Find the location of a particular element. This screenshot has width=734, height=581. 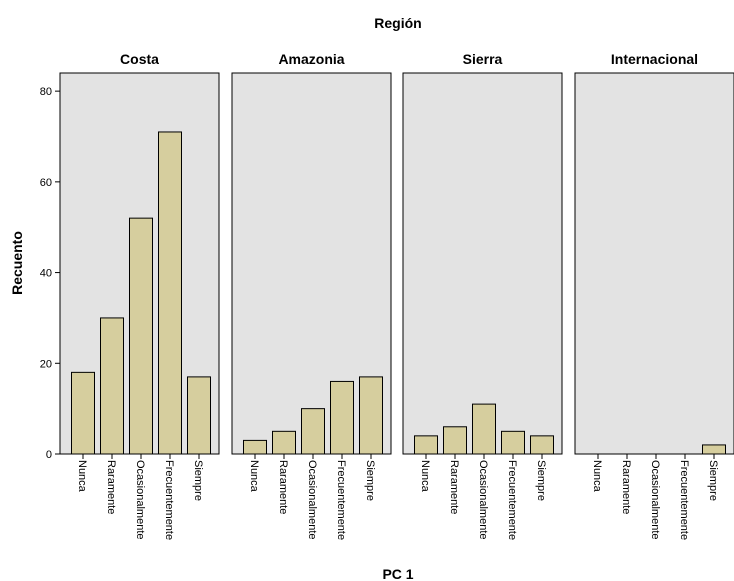

y-axis-label: Recuento is located at coordinates (17, 263).